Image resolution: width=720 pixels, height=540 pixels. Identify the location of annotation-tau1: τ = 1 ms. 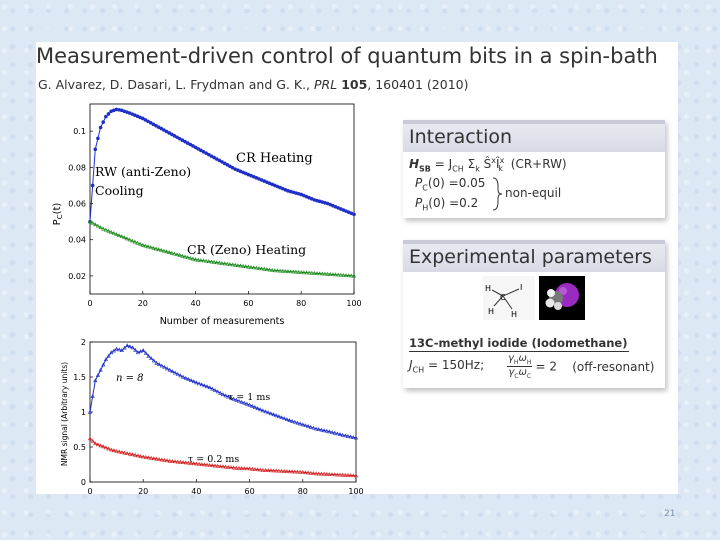
(249, 397).